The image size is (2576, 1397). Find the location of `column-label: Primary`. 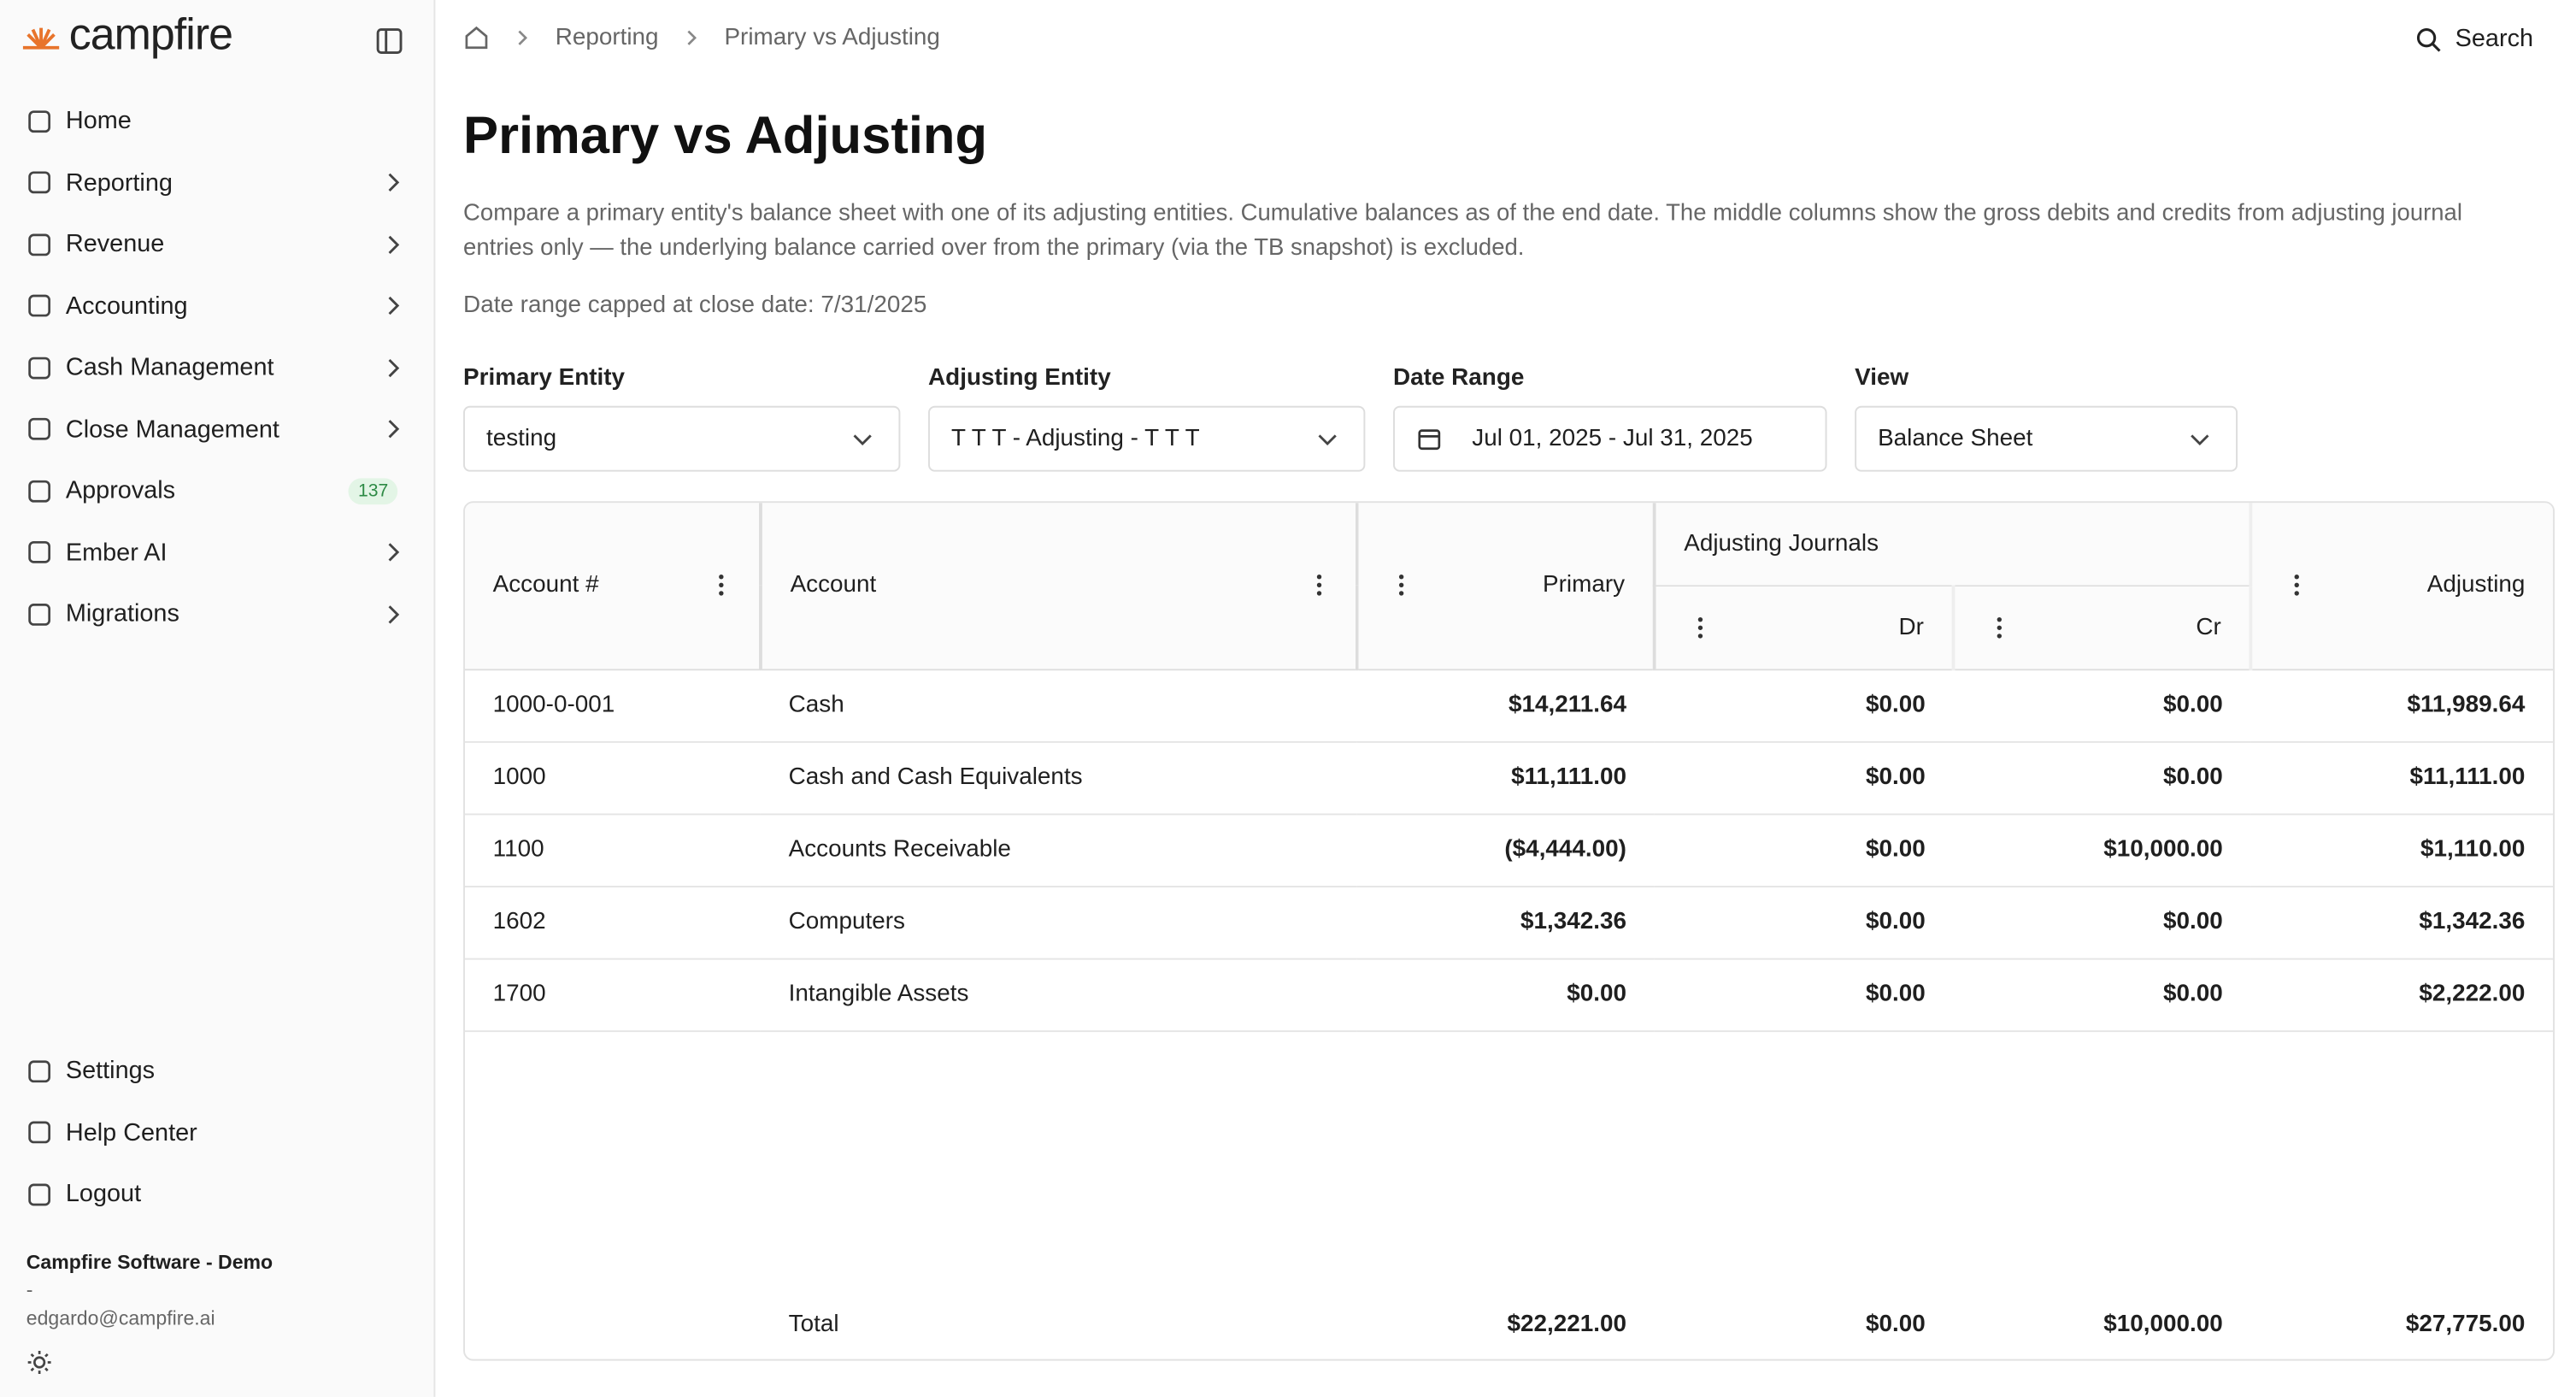

column-label: Primary is located at coordinates (1584, 585).